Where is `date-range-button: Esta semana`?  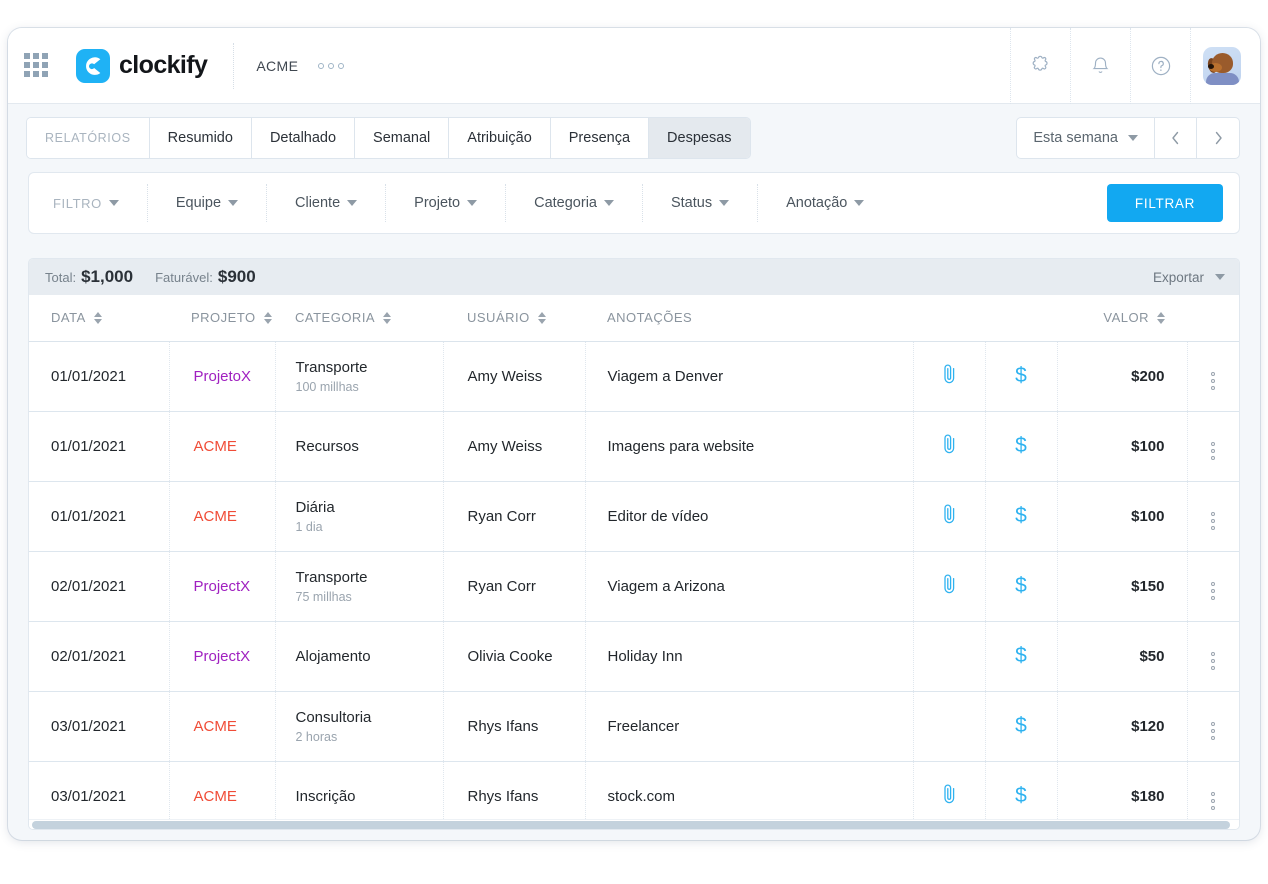 date-range-button: Esta semana is located at coordinates (1086, 138).